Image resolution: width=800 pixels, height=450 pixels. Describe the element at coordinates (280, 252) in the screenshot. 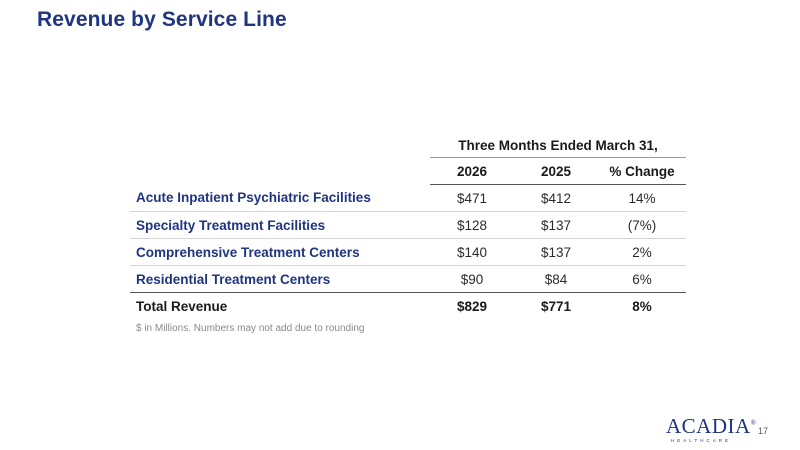

I see `row-label: Comprehensive Treatment Centers` at that location.